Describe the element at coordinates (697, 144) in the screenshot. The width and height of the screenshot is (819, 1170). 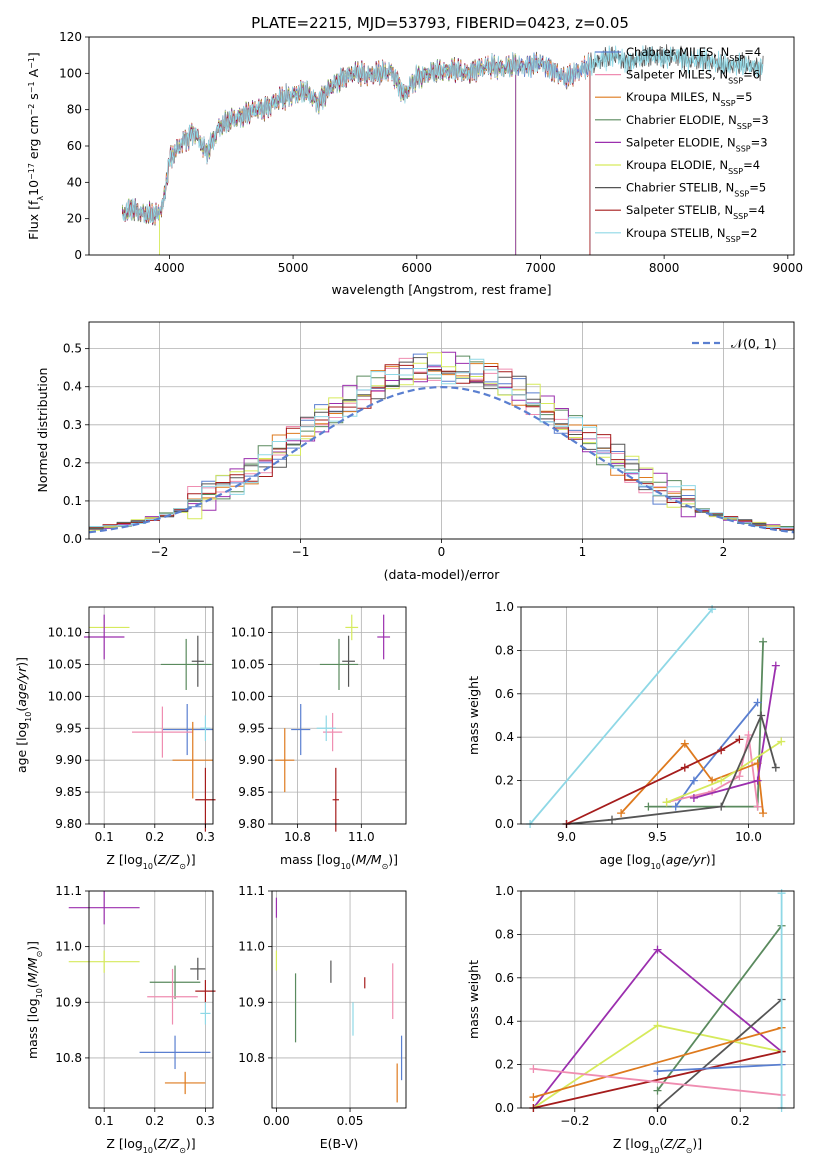
I see `legend-entry: Salpeter ELODIE, NSSP=3` at that location.